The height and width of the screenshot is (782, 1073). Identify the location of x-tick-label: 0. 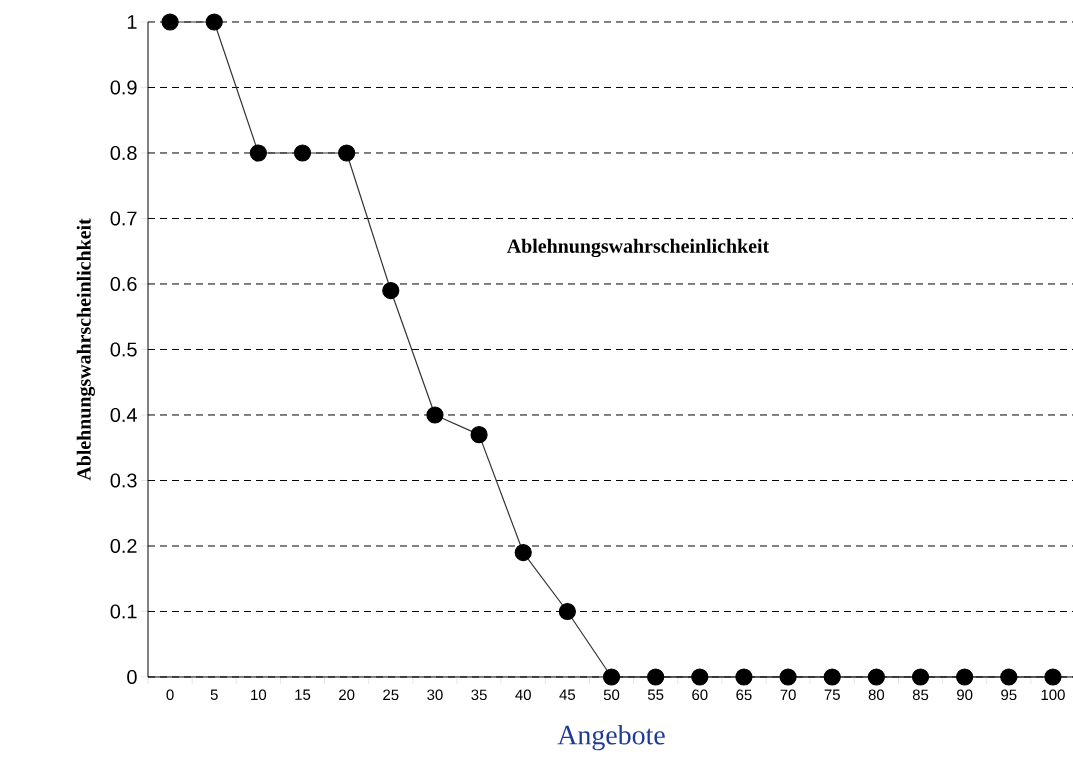
(170, 695).